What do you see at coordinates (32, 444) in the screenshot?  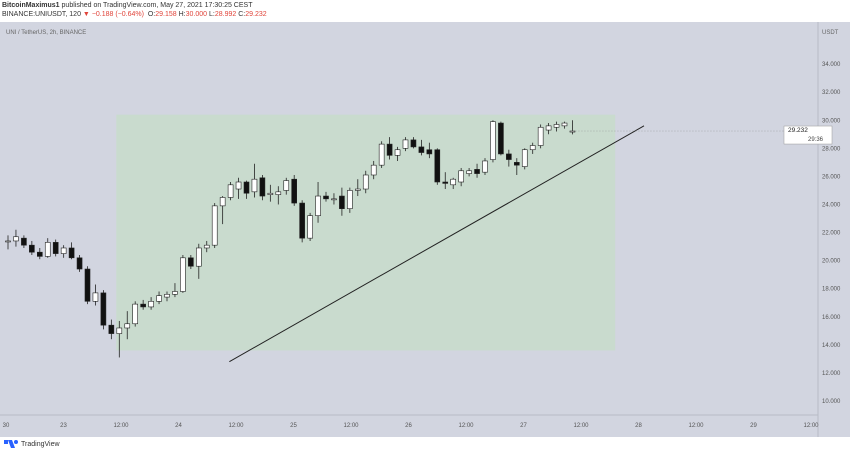 I see `tradingview-logo: TradingView` at bounding box center [32, 444].